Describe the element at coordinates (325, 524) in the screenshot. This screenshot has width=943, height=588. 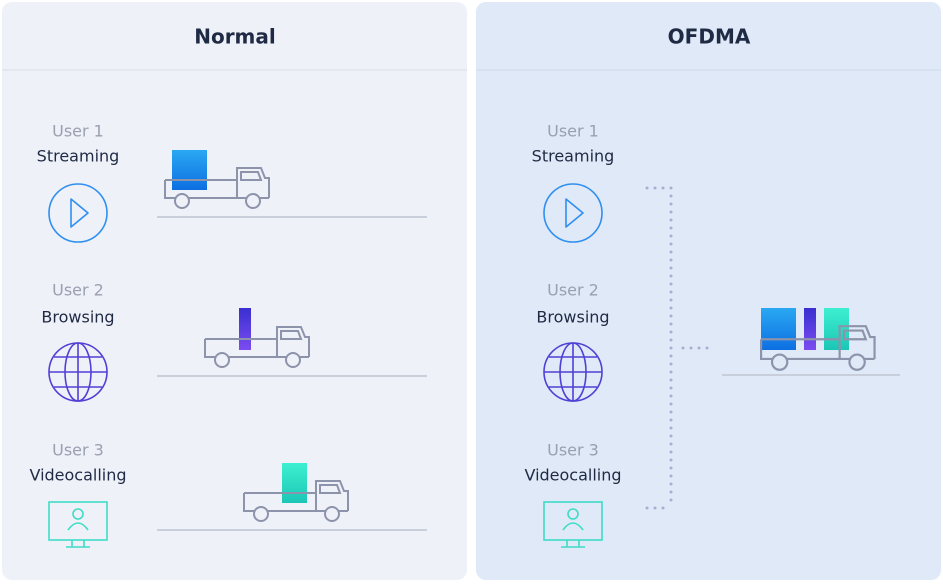
I see `monitor-icon` at that location.